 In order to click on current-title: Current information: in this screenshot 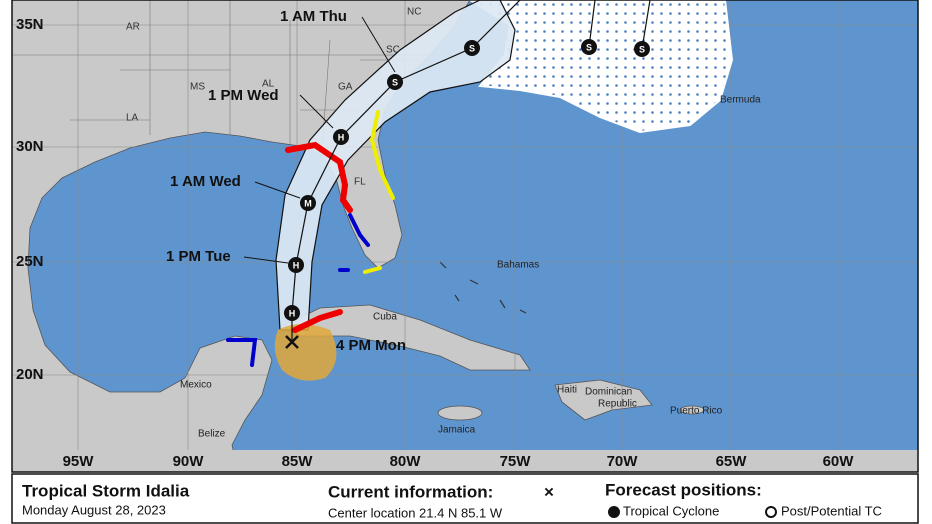, I will do `click(410, 491)`.